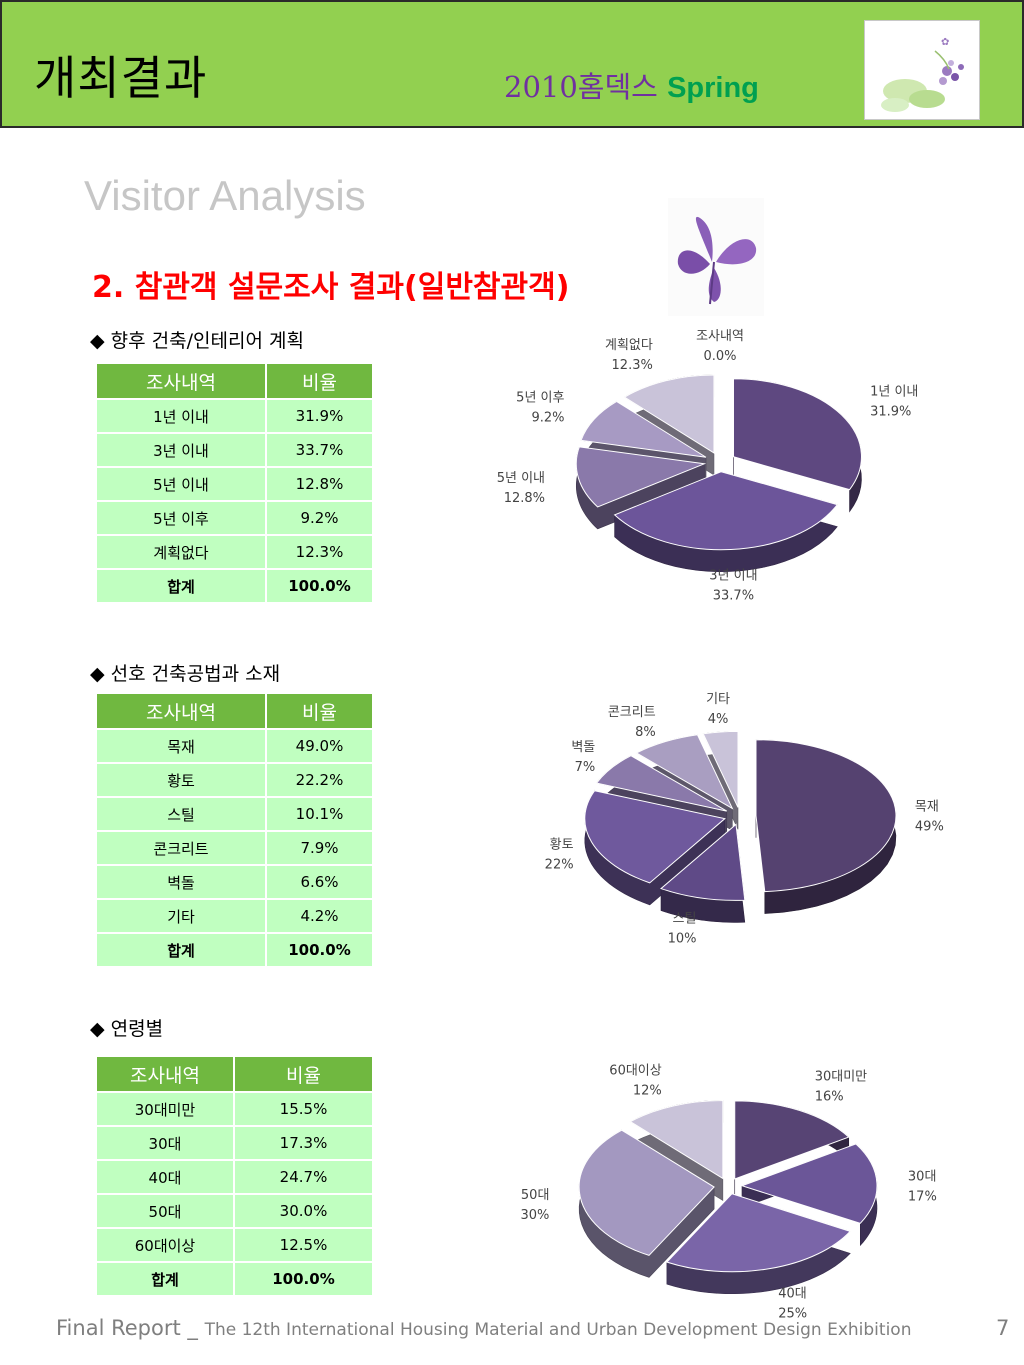 Image resolution: width=1024 pixels, height=1365 pixels. What do you see at coordinates (922, 1196) in the screenshot?
I see `slice-value-label: 17%` at bounding box center [922, 1196].